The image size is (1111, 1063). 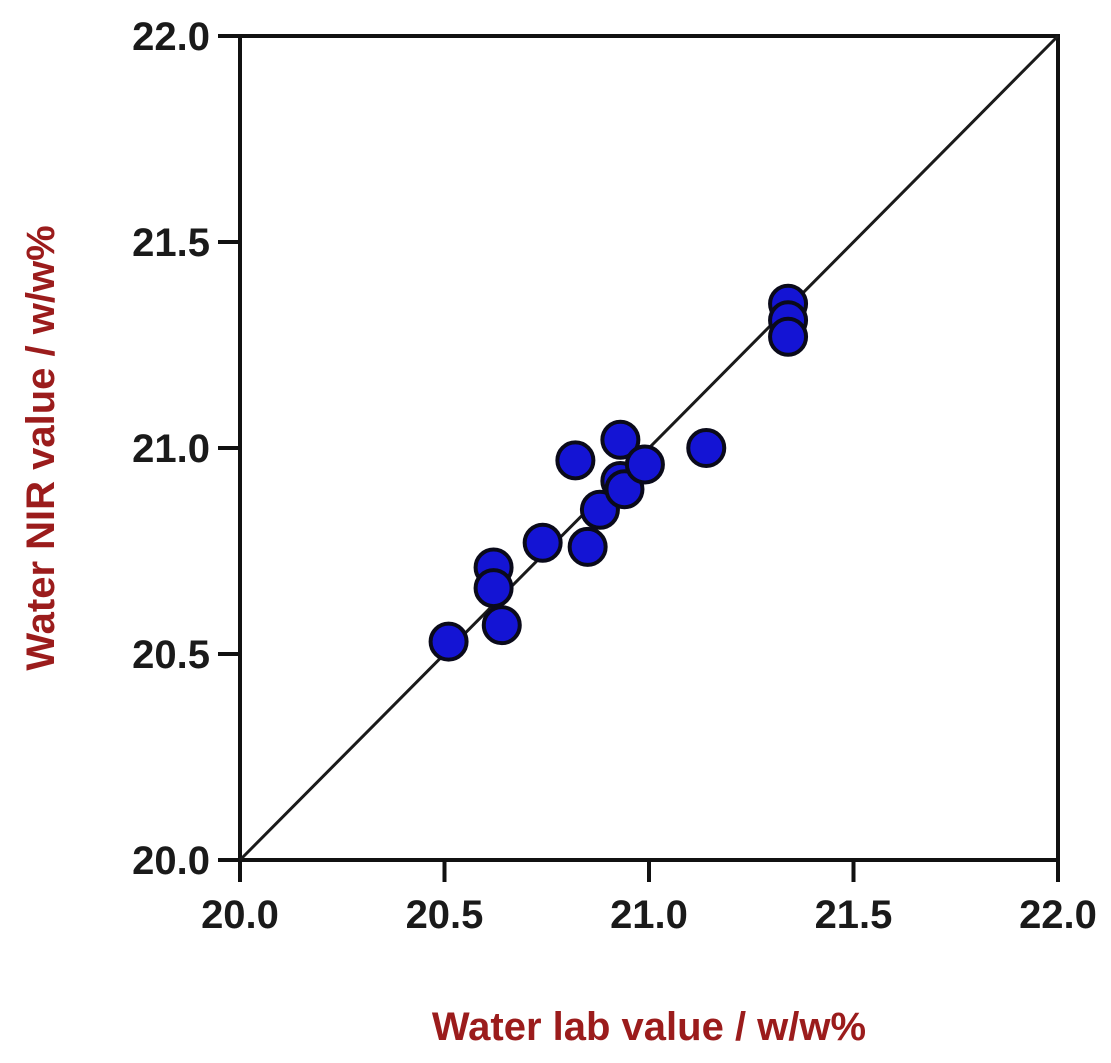 What do you see at coordinates (171, 861) in the screenshot?
I see `y-tick-label: 20.0` at bounding box center [171, 861].